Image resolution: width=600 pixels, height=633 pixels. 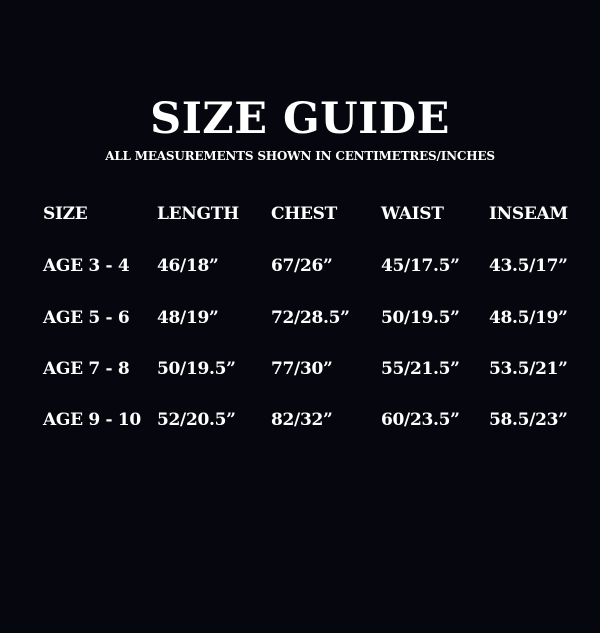 What do you see at coordinates (420, 266) in the screenshot?
I see `table-cell: 45/17.5”` at bounding box center [420, 266].